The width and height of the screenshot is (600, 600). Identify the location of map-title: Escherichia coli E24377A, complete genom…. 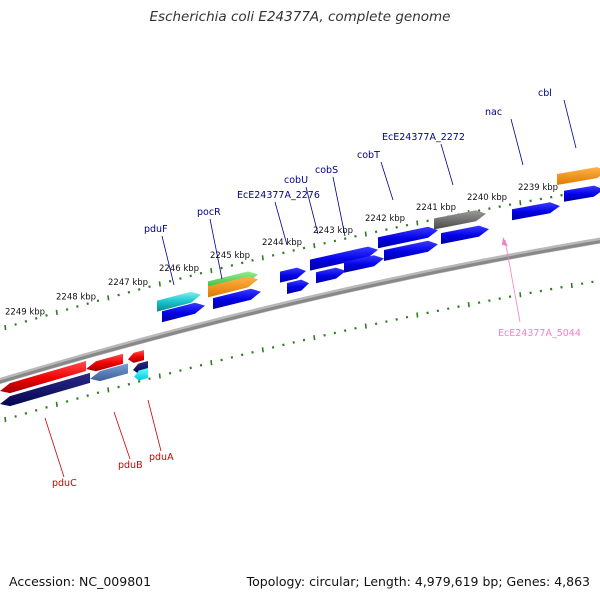
(300, 17).